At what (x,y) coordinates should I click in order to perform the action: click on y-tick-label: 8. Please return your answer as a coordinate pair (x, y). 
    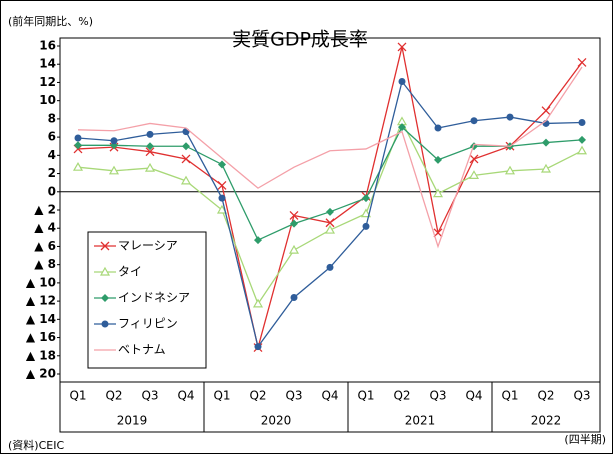
    Looking at the image, I should click on (52, 118).